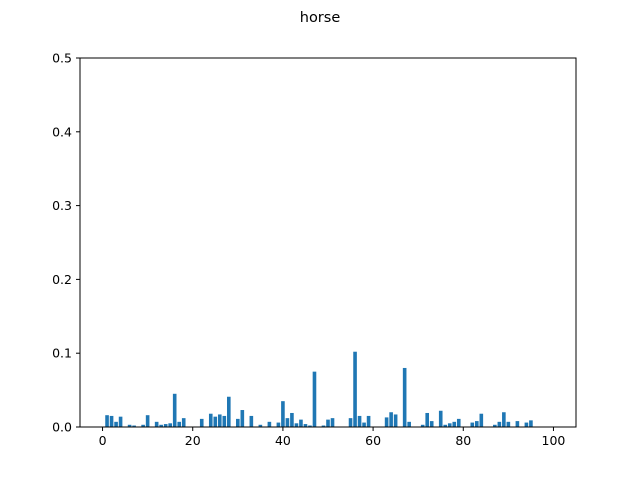  What do you see at coordinates (62, 58) in the screenshot?
I see `y-tick-label: 0.5` at bounding box center [62, 58].